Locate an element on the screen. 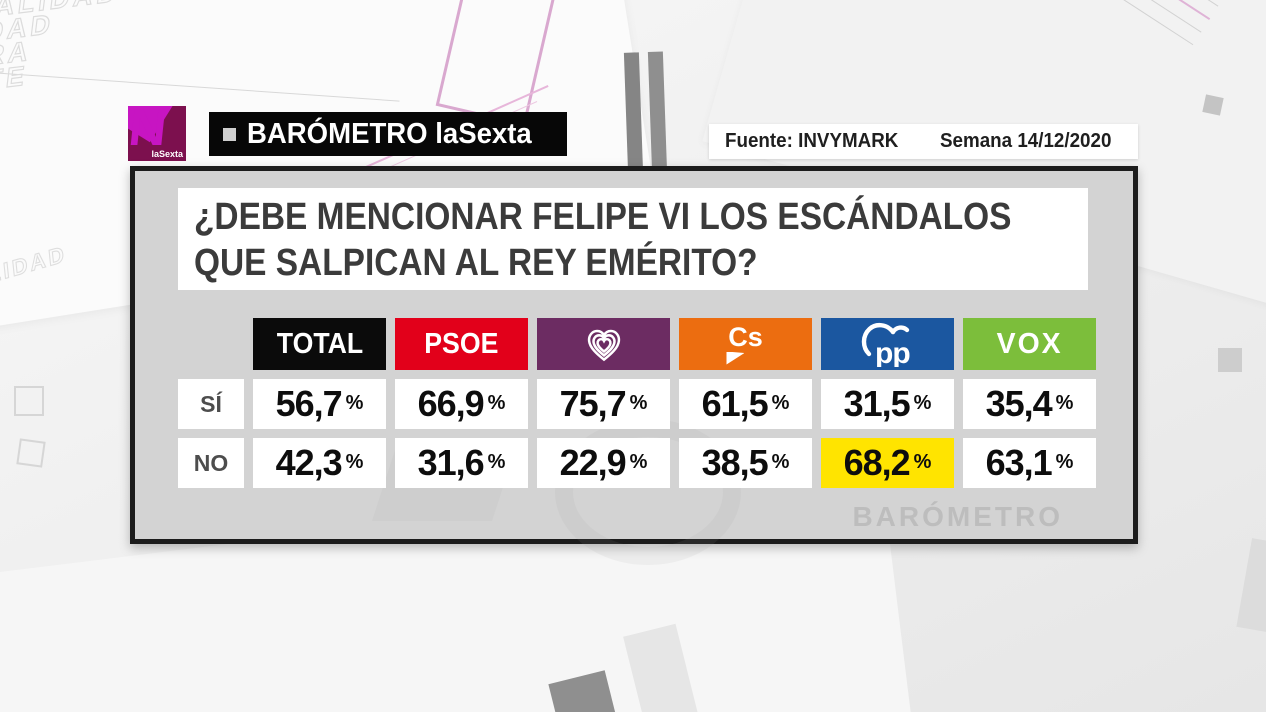  row-label-si: SÍ is located at coordinates (211, 404).